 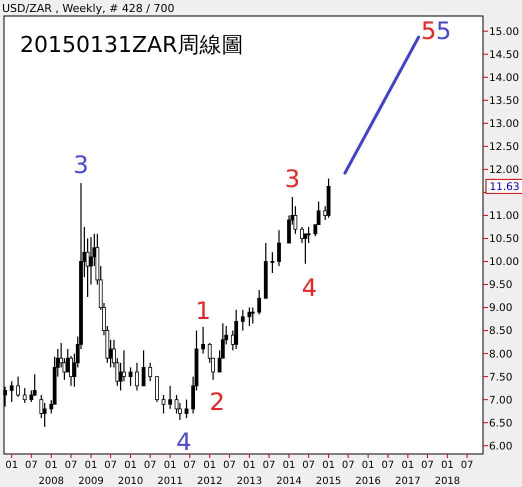 I want to click on x-tick-label: 01 2018, so click(x=447, y=473).